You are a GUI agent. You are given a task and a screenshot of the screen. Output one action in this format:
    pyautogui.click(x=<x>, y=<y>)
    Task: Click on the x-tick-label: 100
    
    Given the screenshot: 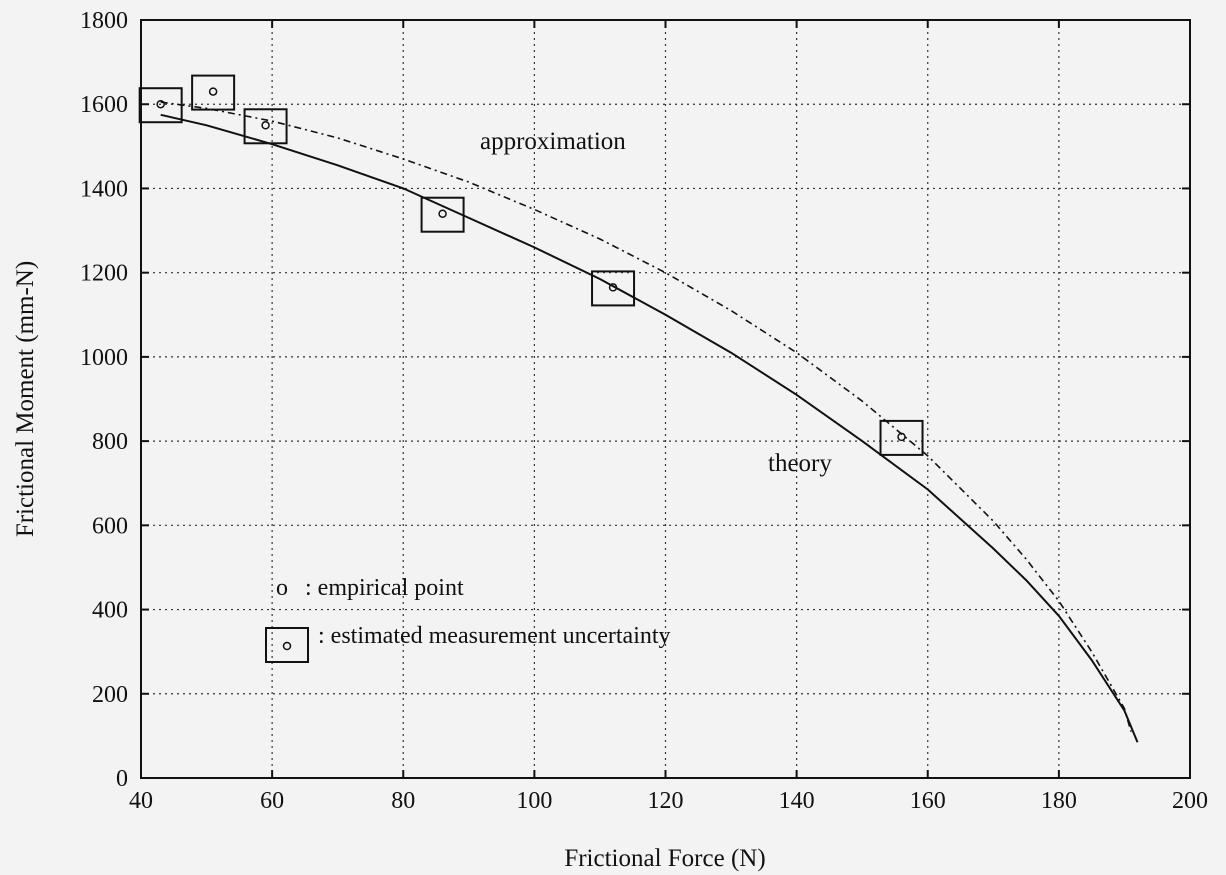 What is the action you would take?
    pyautogui.click(x=534, y=801)
    